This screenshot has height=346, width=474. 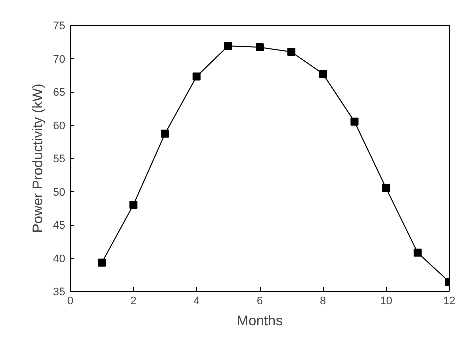 I want to click on x-tick-label: 6, so click(x=260, y=302).